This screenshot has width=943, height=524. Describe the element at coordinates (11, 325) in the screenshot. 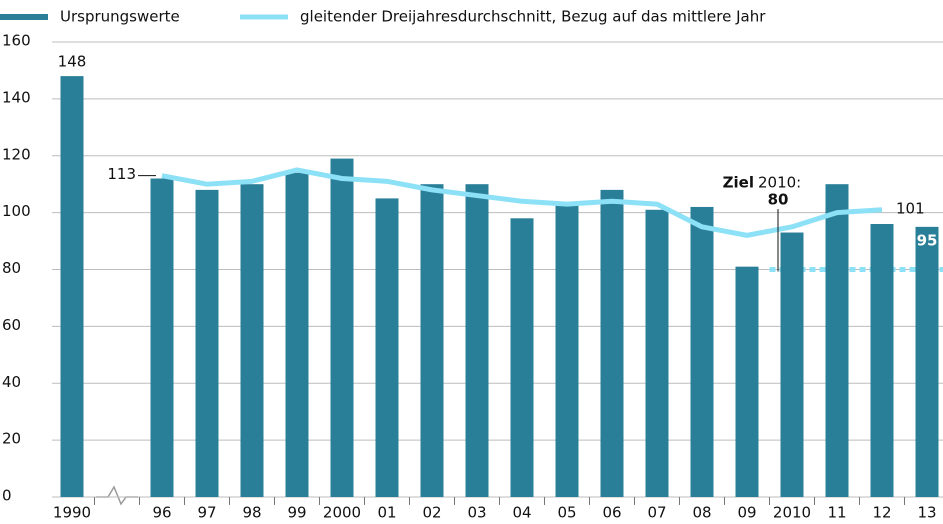

I see `y-tick-label: 60` at that location.